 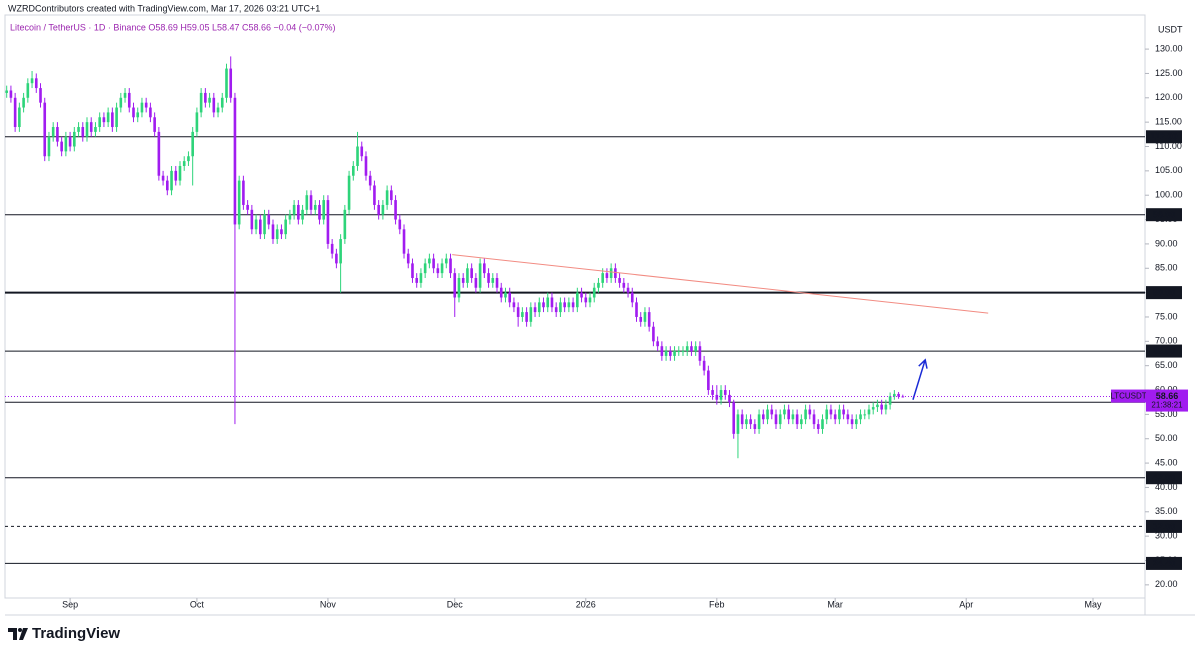 What do you see at coordinates (1166, 365) in the screenshot?
I see `y-tick-label: 65.00` at bounding box center [1166, 365].